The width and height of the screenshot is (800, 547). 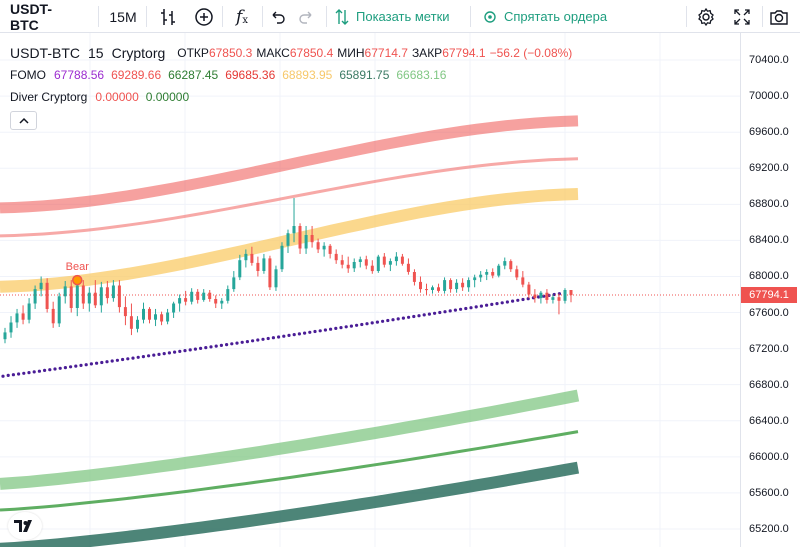 I want to click on hide-orders-button: Спрятать ордера, so click(x=547, y=16).